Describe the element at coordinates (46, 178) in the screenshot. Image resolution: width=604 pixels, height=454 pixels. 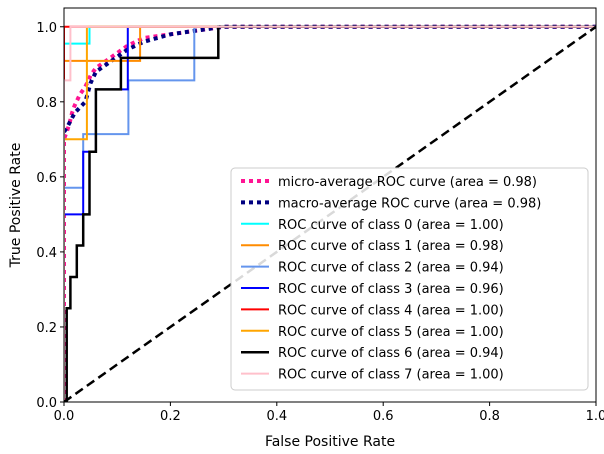
I see `y-tick-label: 0.6` at that location.